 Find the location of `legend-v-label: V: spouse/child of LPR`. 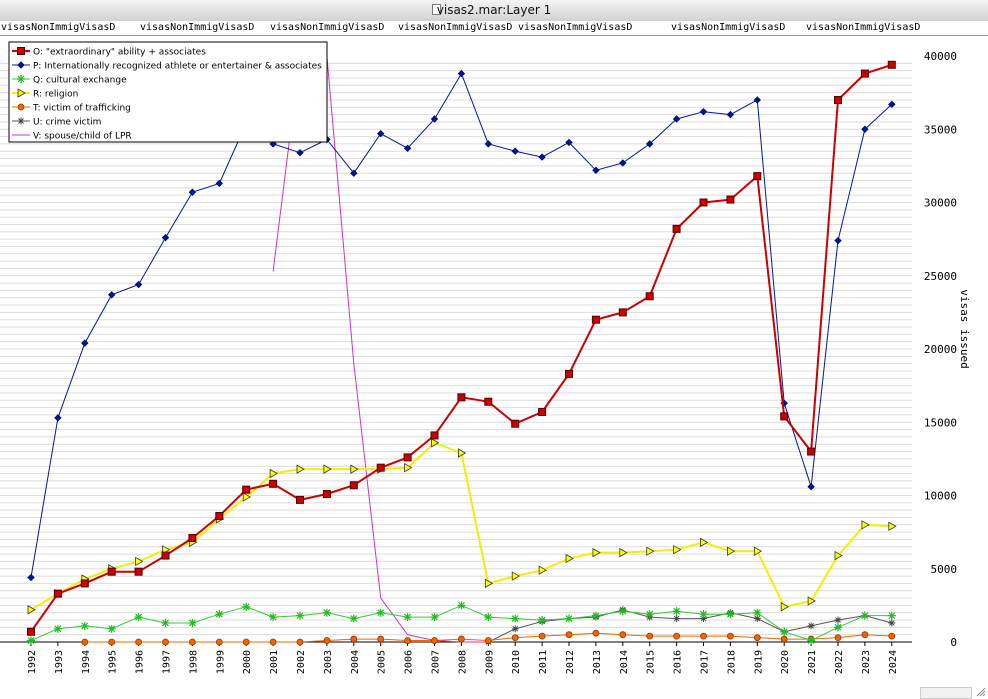

legend-v-label: V: spouse/child of LPR is located at coordinates (82, 137).